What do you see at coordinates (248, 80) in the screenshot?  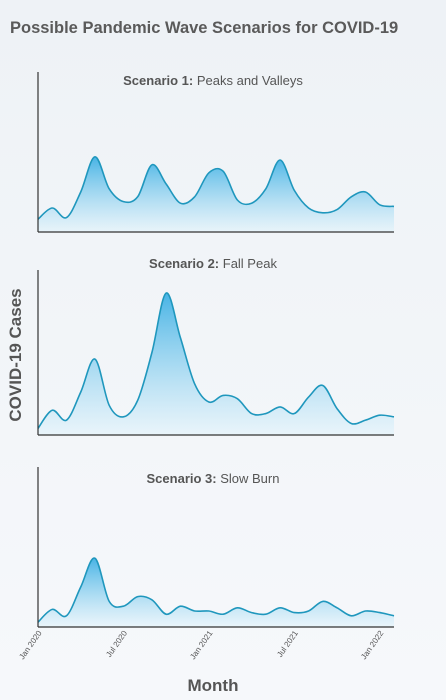 I see `panel-title-rest: Peaks and Valleys` at bounding box center [248, 80].